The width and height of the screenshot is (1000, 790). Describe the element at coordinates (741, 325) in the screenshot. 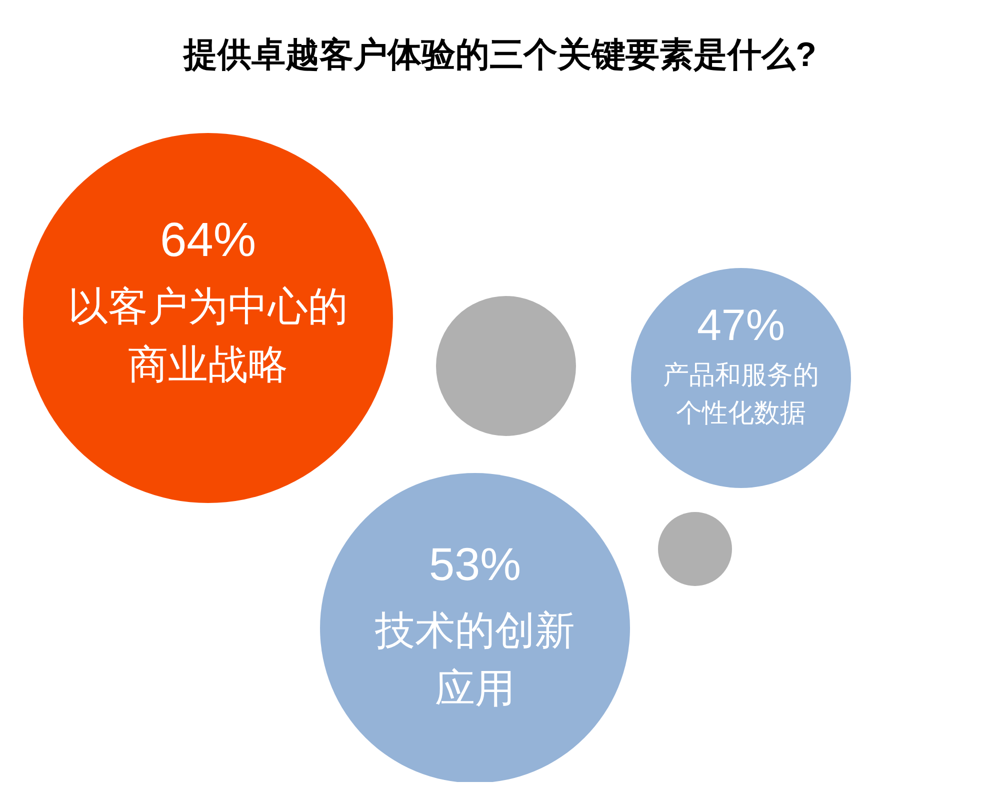

I see `data-label: 47%` at that location.